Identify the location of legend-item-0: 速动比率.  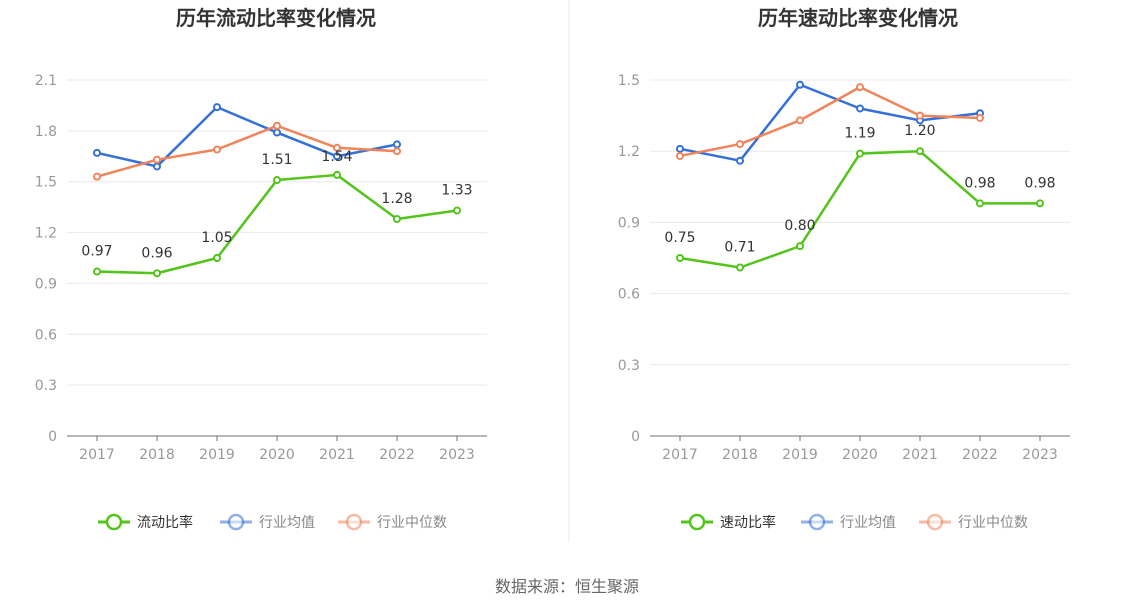
(728, 522).